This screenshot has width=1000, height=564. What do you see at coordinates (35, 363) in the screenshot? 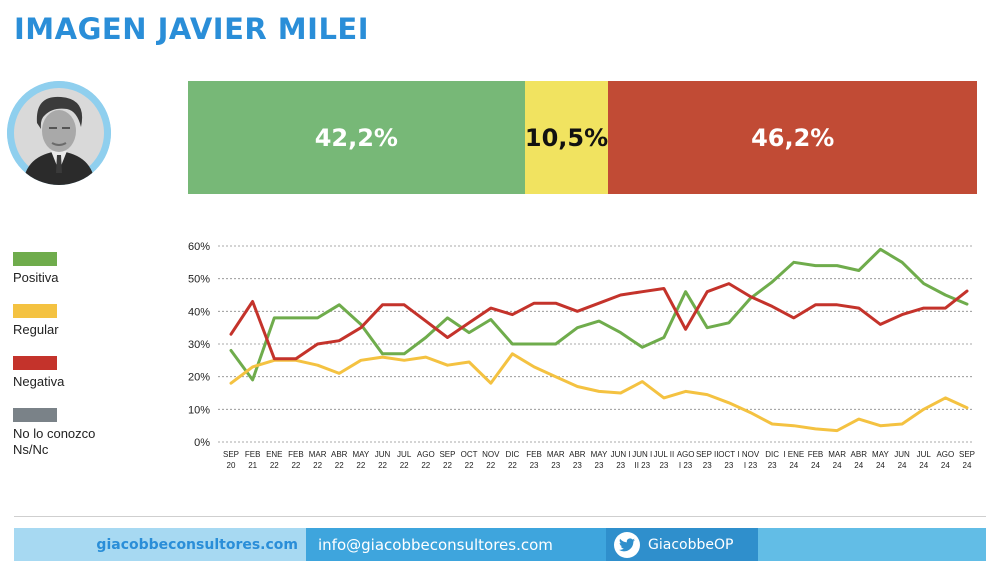
I see `legend-swatch-negativa` at bounding box center [35, 363].